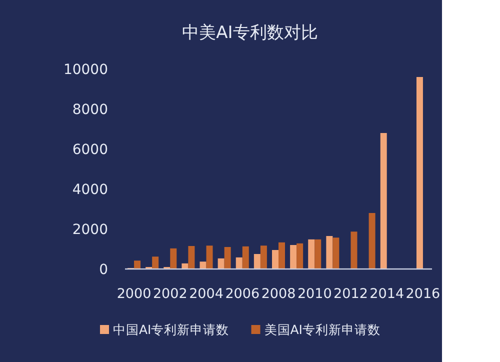  I want to click on x-tick-label: 2010, so click(314, 294).